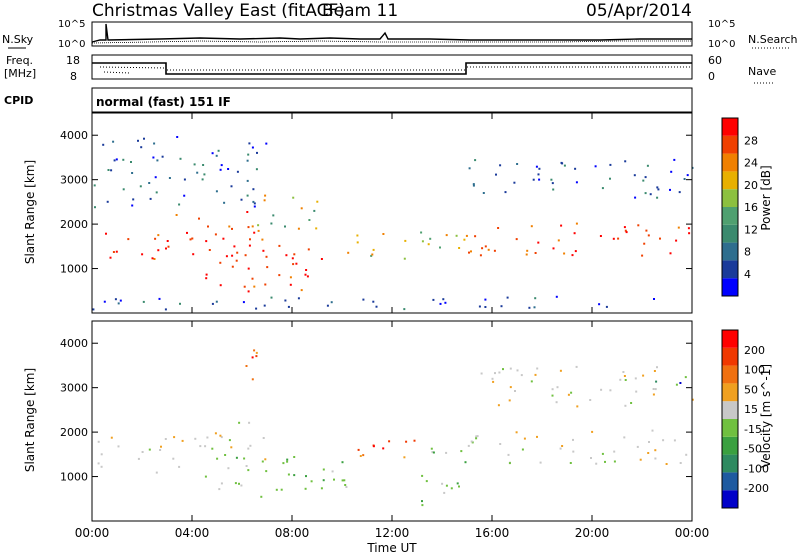 Image resolution: width=800 pixels, height=554 pixels. Describe the element at coordinates (692, 533) in the screenshot. I see `x-tick-label: 00:00` at that location.